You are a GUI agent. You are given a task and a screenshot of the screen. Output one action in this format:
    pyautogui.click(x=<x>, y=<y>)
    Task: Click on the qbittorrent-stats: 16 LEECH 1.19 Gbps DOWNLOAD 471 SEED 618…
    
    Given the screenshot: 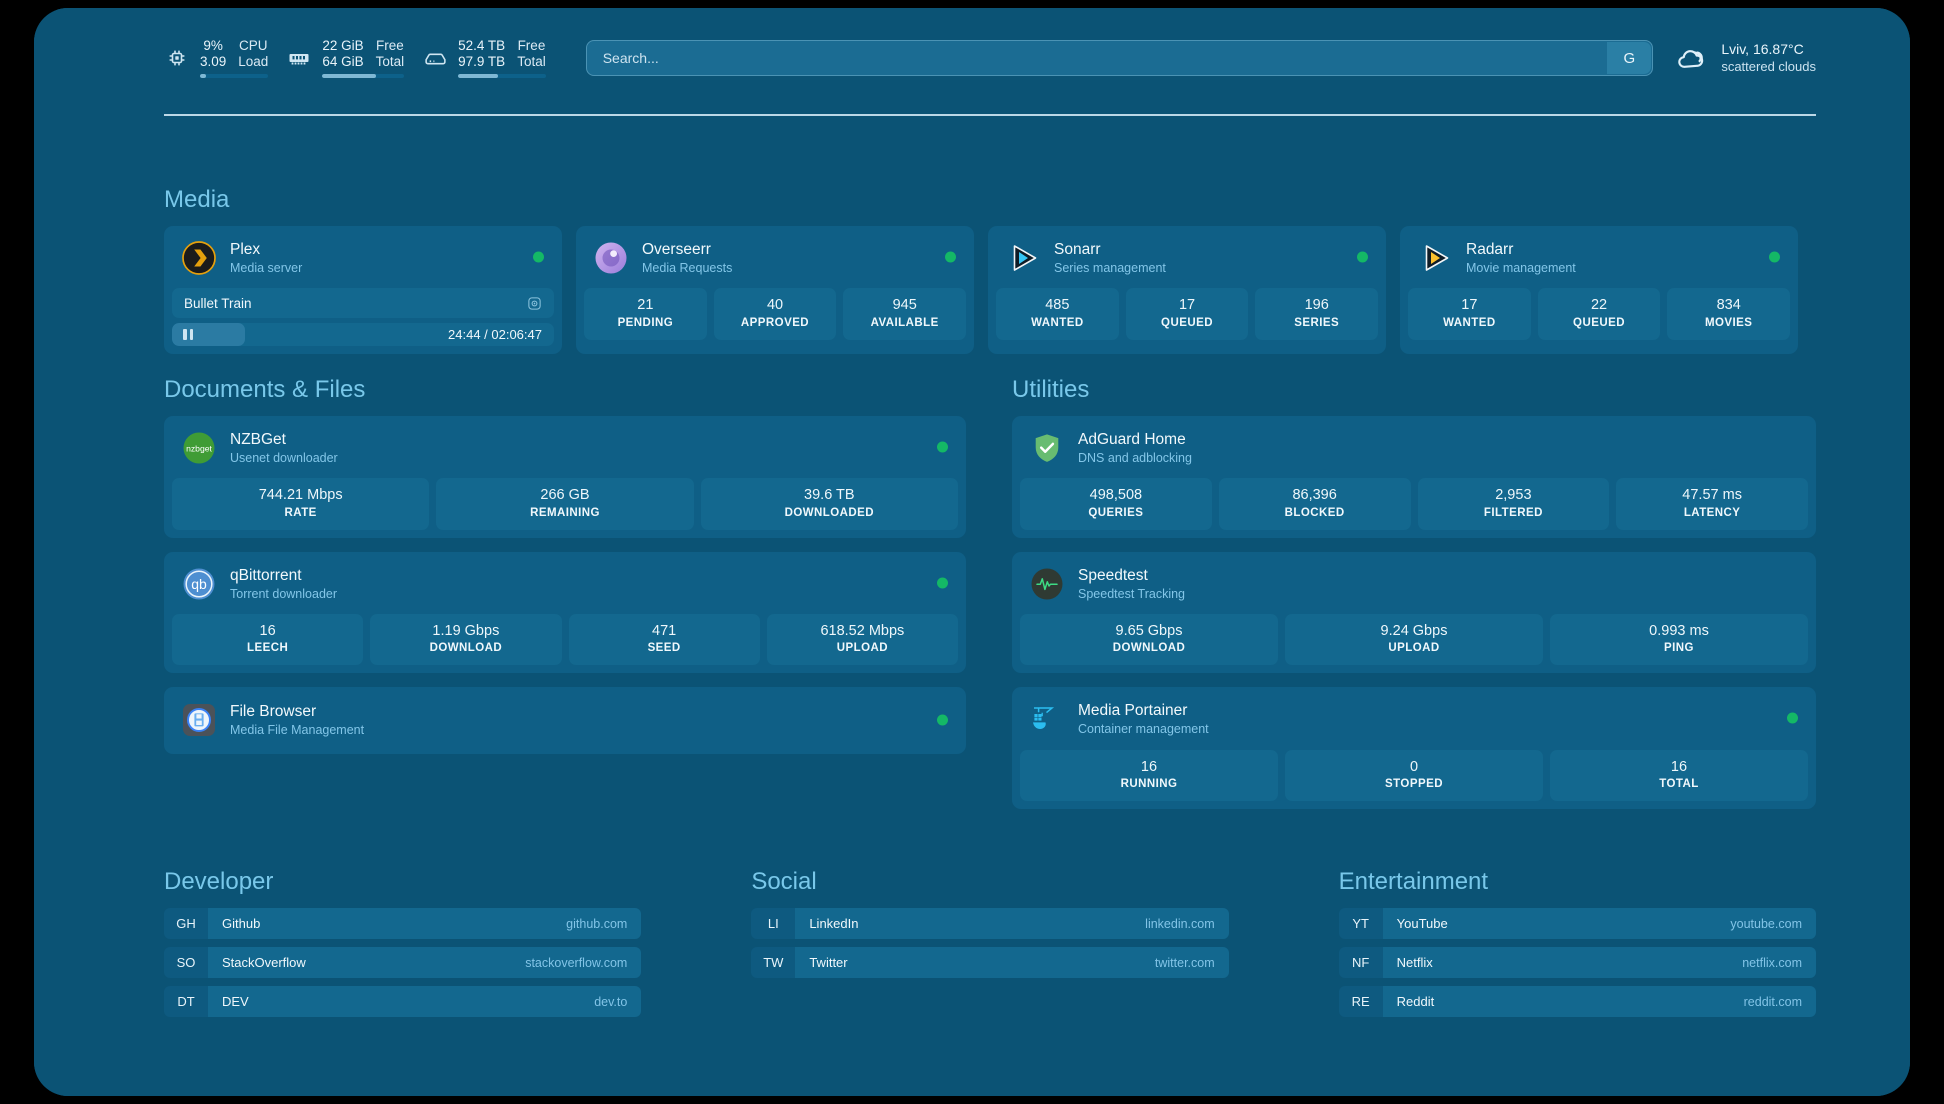 What is the action you would take?
    pyautogui.click(x=565, y=643)
    